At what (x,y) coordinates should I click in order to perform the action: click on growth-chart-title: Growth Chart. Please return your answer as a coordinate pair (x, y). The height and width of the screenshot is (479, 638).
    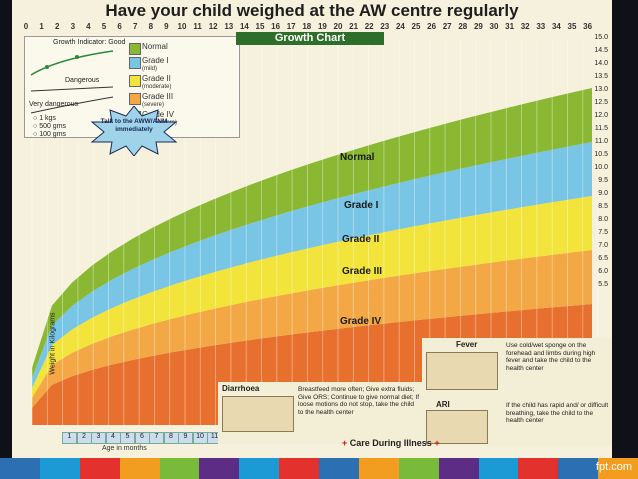
    Looking at the image, I should click on (310, 38).